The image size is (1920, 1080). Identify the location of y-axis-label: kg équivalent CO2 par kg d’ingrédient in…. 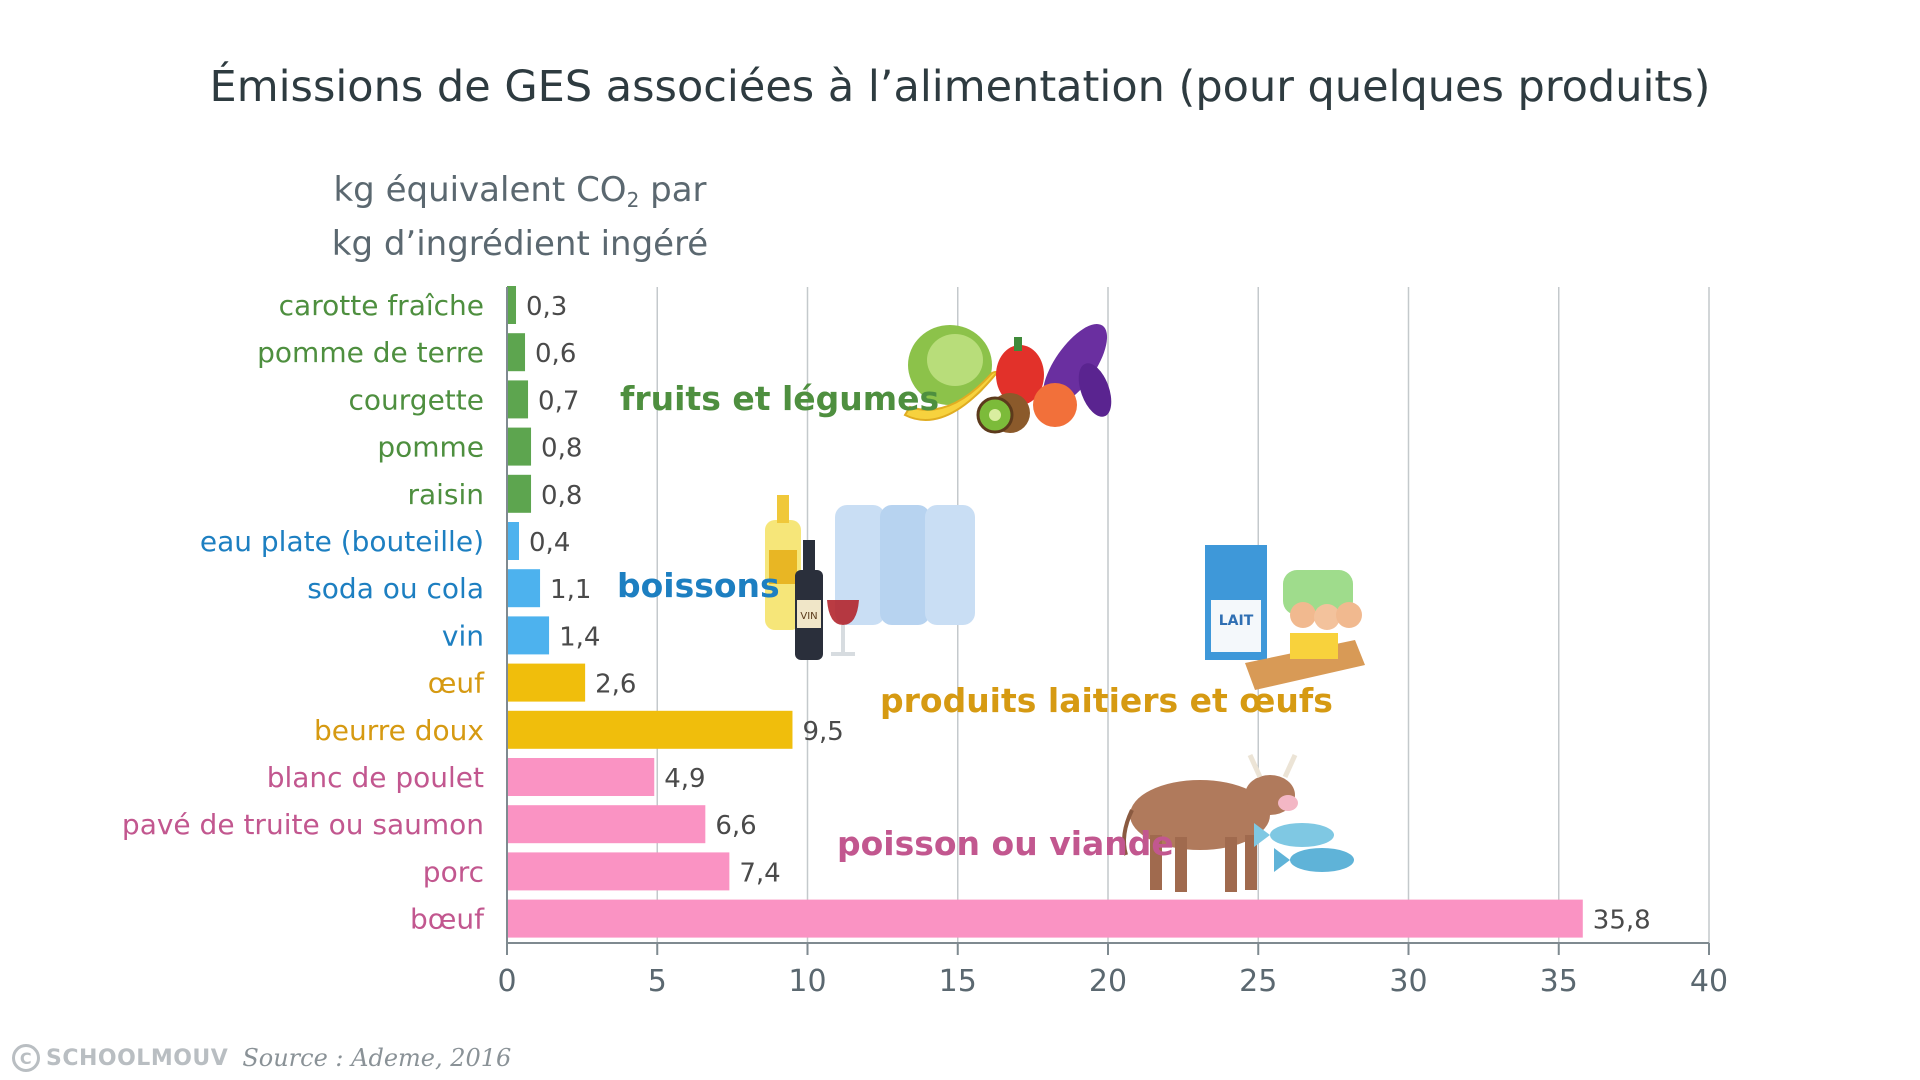
(520, 217).